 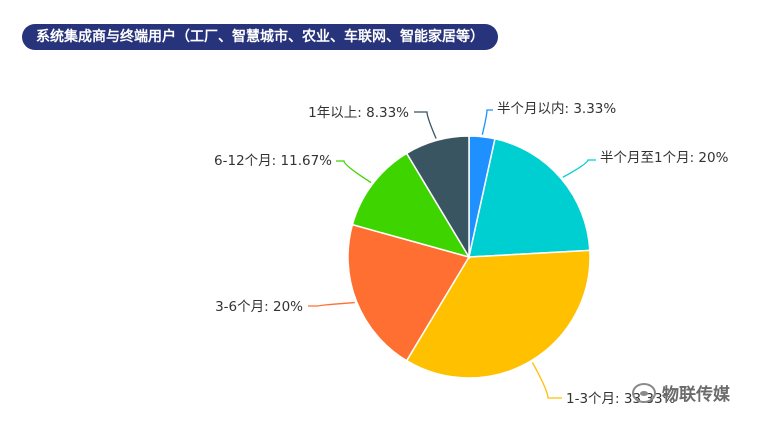 I want to click on wechat-icon, so click(x=644, y=392).